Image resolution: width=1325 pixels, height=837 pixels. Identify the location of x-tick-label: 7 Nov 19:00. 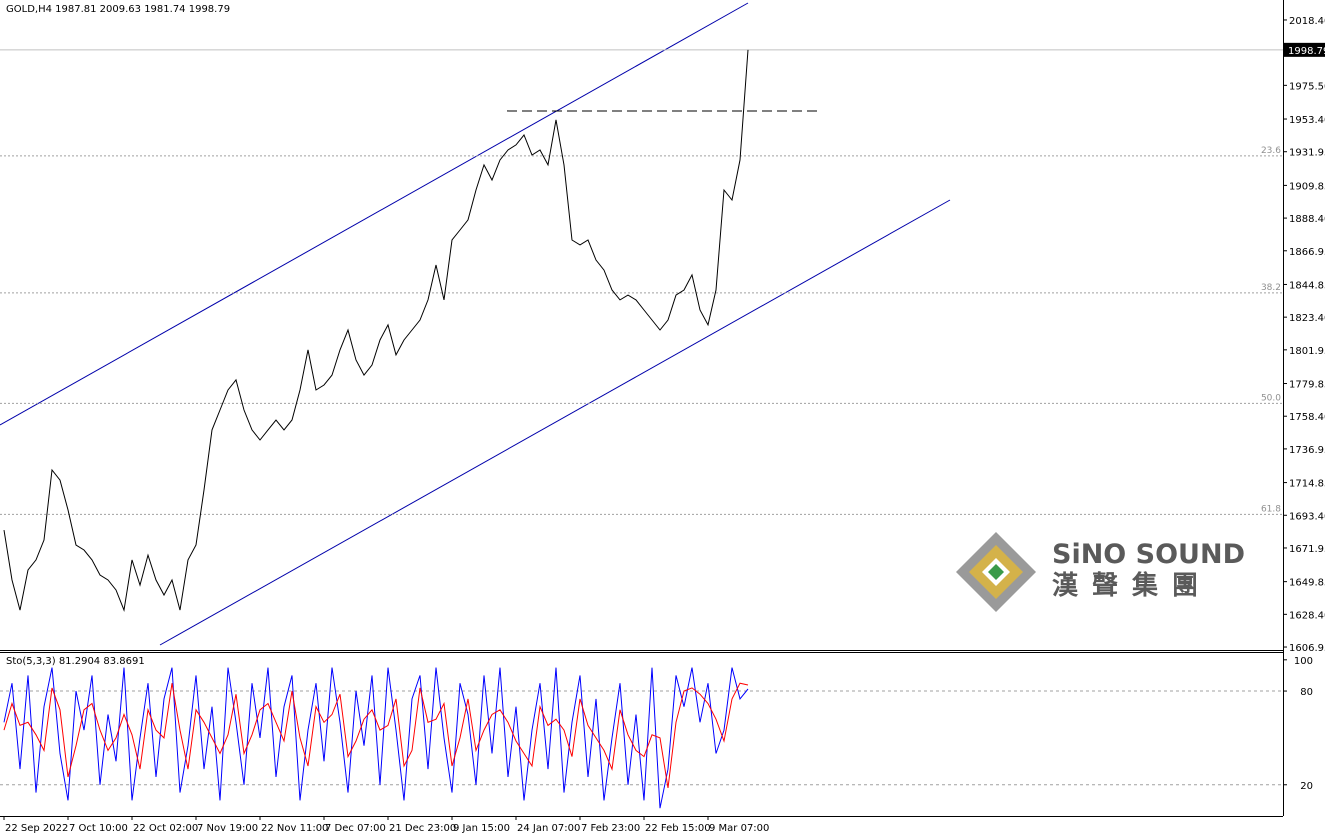
(227, 828).